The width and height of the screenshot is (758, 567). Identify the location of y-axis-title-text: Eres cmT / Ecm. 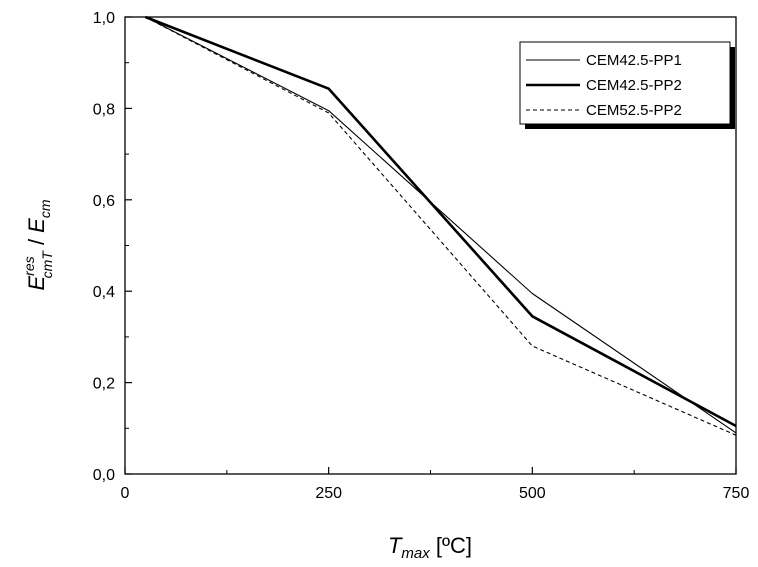
(38, 244).